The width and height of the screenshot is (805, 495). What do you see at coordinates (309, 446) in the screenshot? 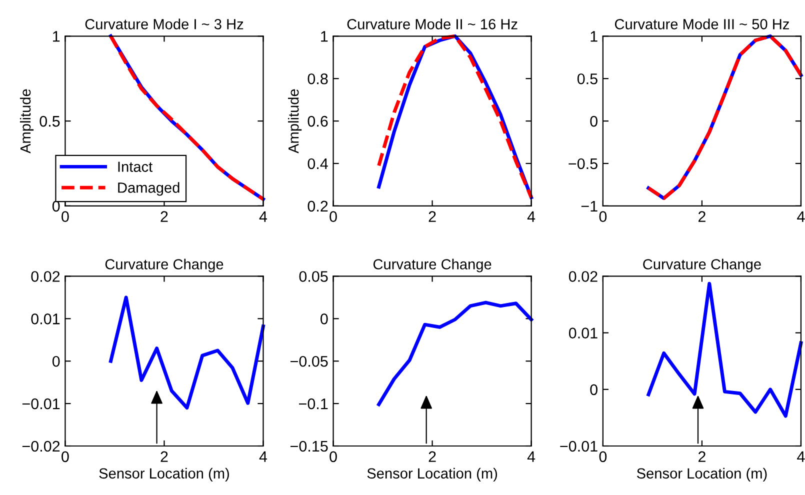
I see `y-tick-label: −0.15` at bounding box center [309, 446].